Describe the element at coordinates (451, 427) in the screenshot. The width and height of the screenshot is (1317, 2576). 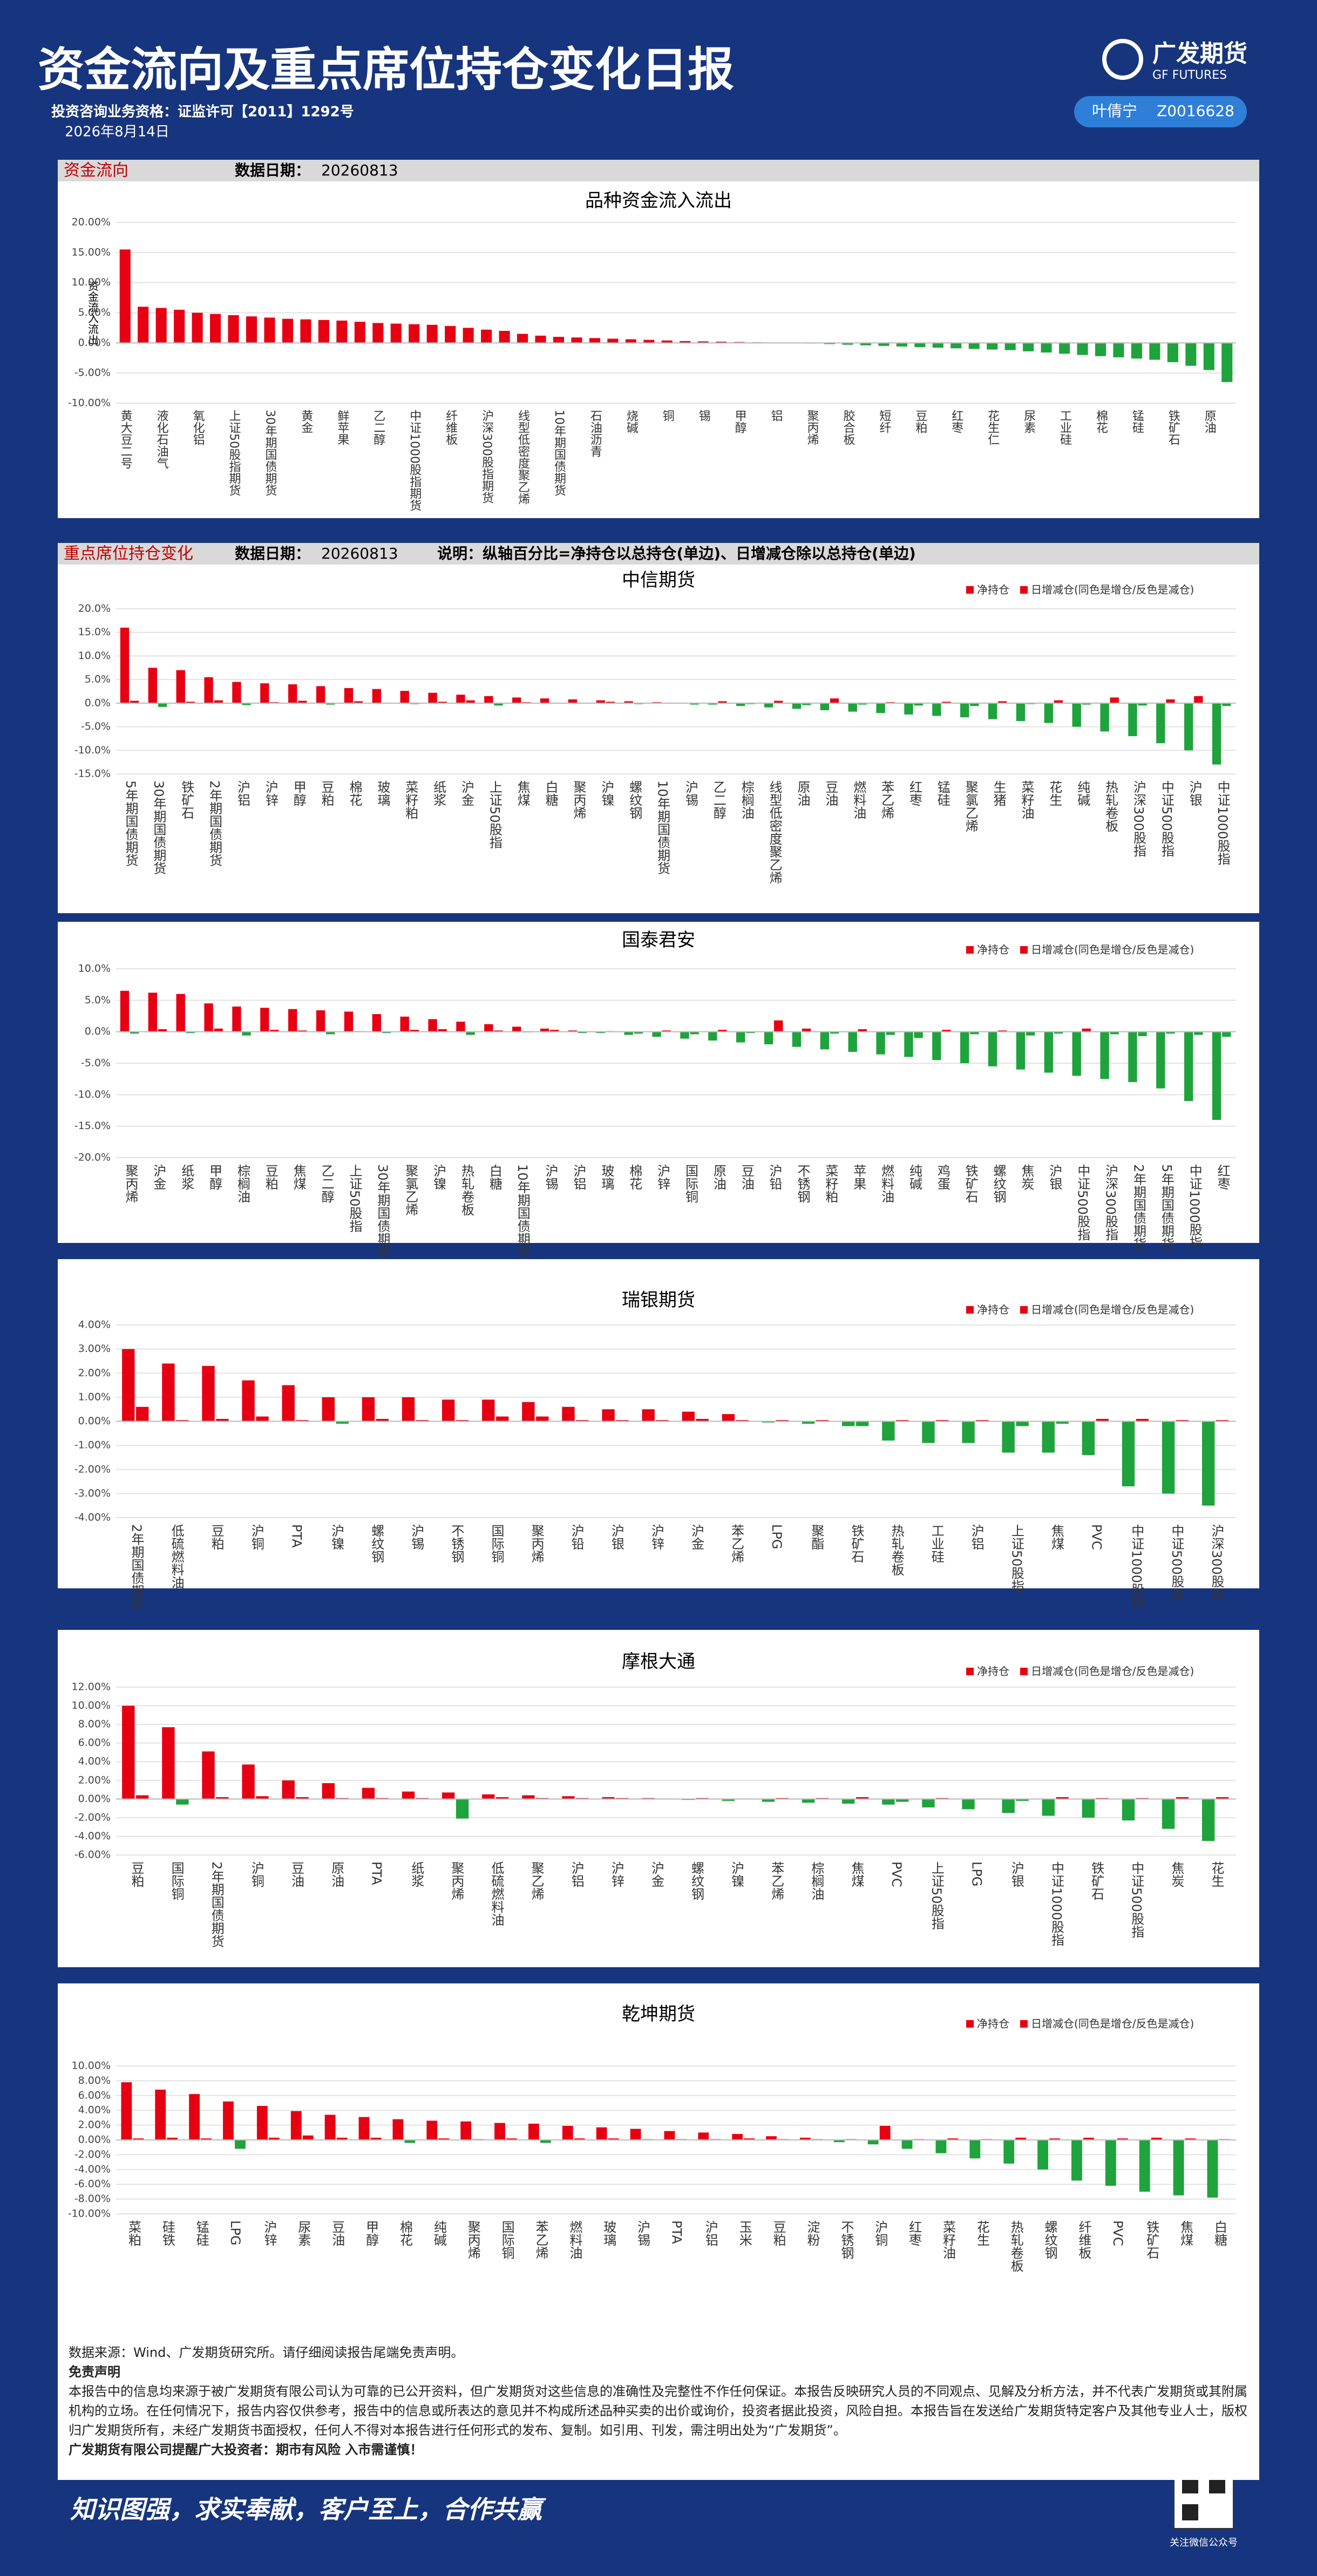
I see `x-tick-label: 纤维板` at that location.